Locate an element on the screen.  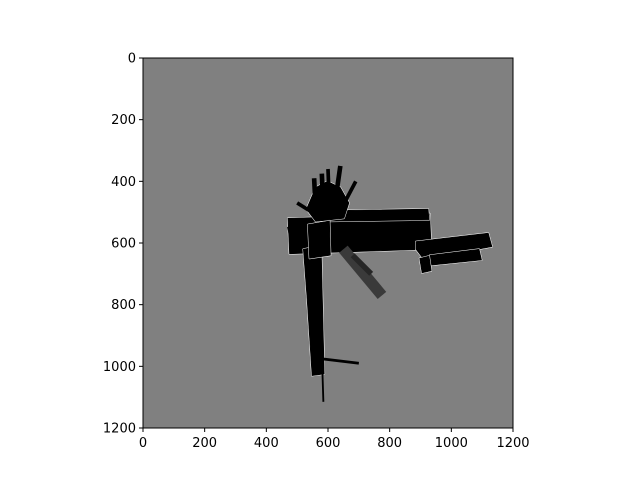
x-tick-label: 800 is located at coordinates (389, 443).